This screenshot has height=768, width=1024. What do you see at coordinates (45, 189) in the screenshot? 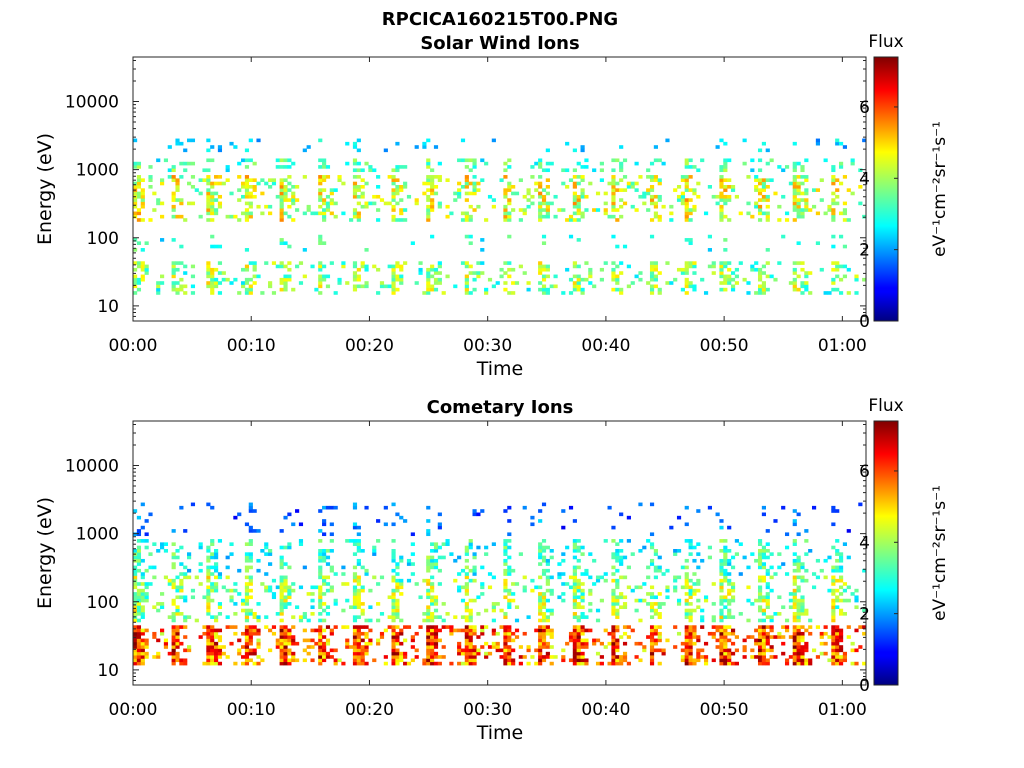
I see `top-ylabel: Energy (eV)` at bounding box center [45, 189].